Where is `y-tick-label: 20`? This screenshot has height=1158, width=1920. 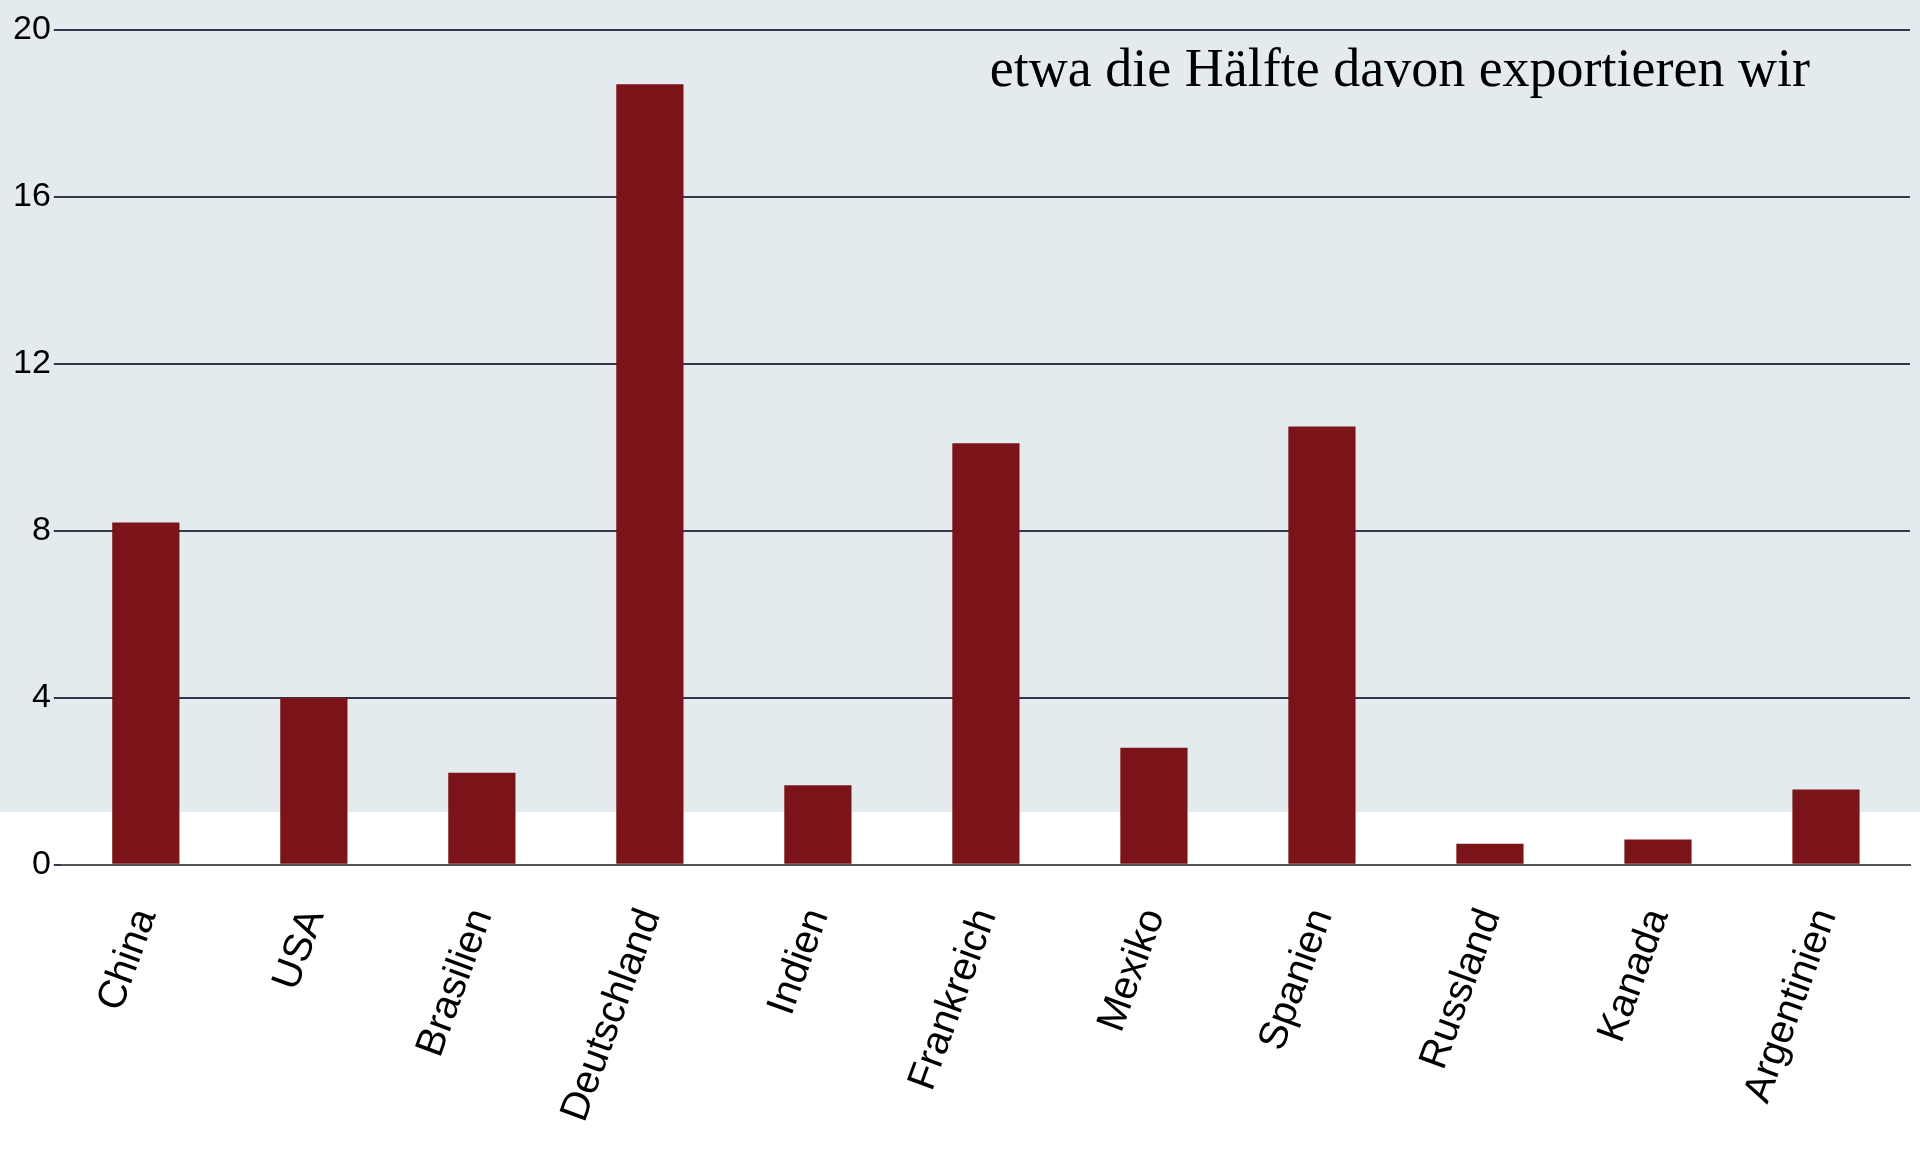
y-tick-label: 20 is located at coordinates (31, 27).